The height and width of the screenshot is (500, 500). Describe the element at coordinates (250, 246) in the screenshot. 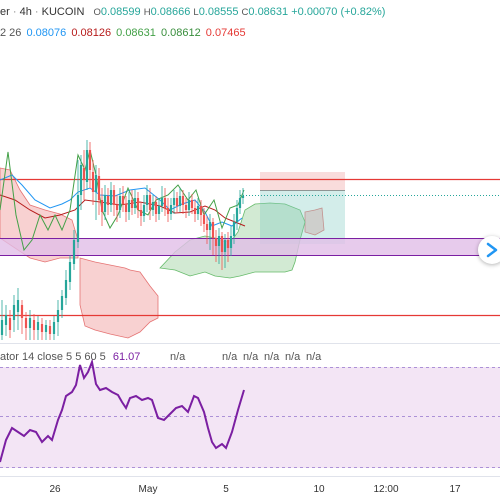

I see `support-zone` at that location.